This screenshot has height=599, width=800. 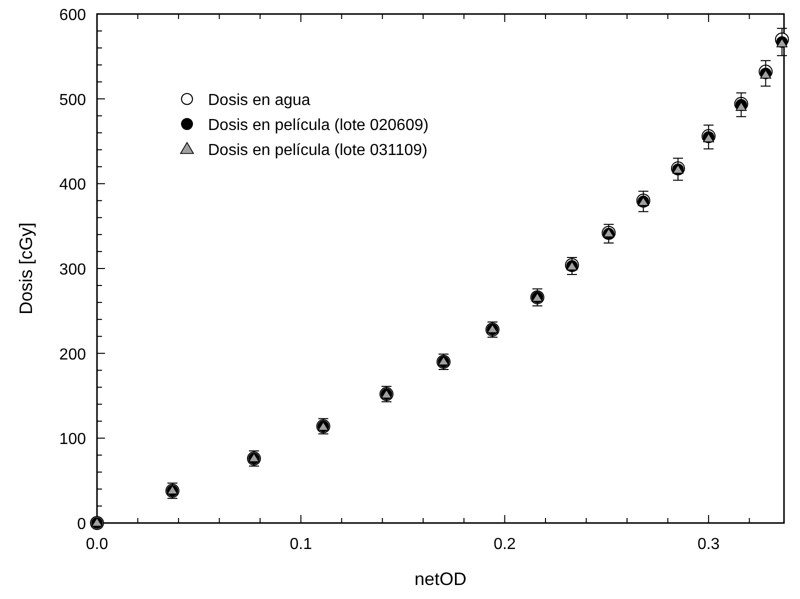 I want to click on y-tick-label: 100, so click(x=72, y=439).